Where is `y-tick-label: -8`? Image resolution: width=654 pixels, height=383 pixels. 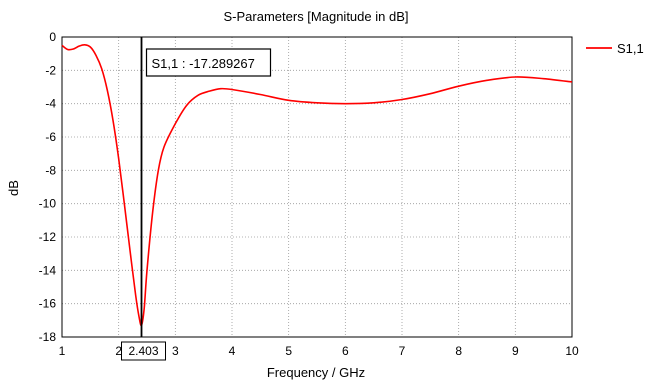 y-tick-label: -8 is located at coordinates (50, 170).